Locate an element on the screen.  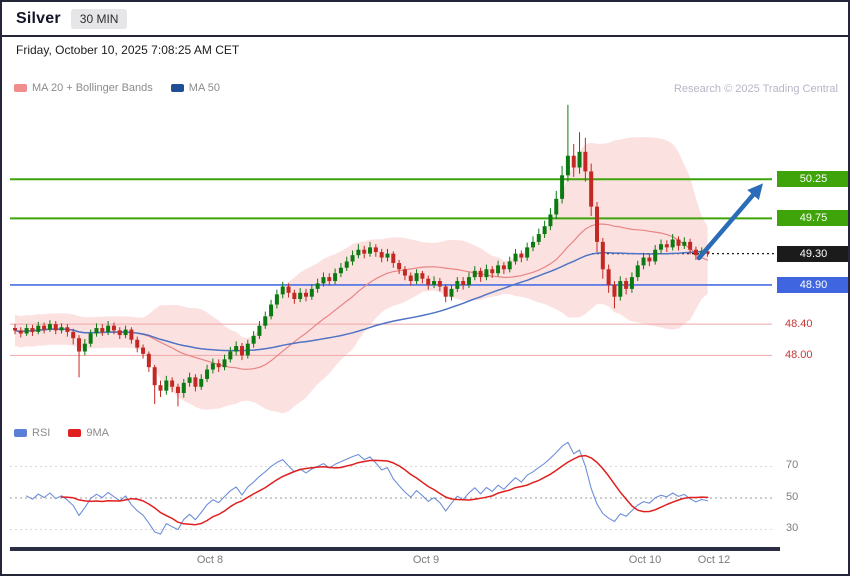
x-axis-label-oct-12: Oct 12 is located at coordinates (714, 560).